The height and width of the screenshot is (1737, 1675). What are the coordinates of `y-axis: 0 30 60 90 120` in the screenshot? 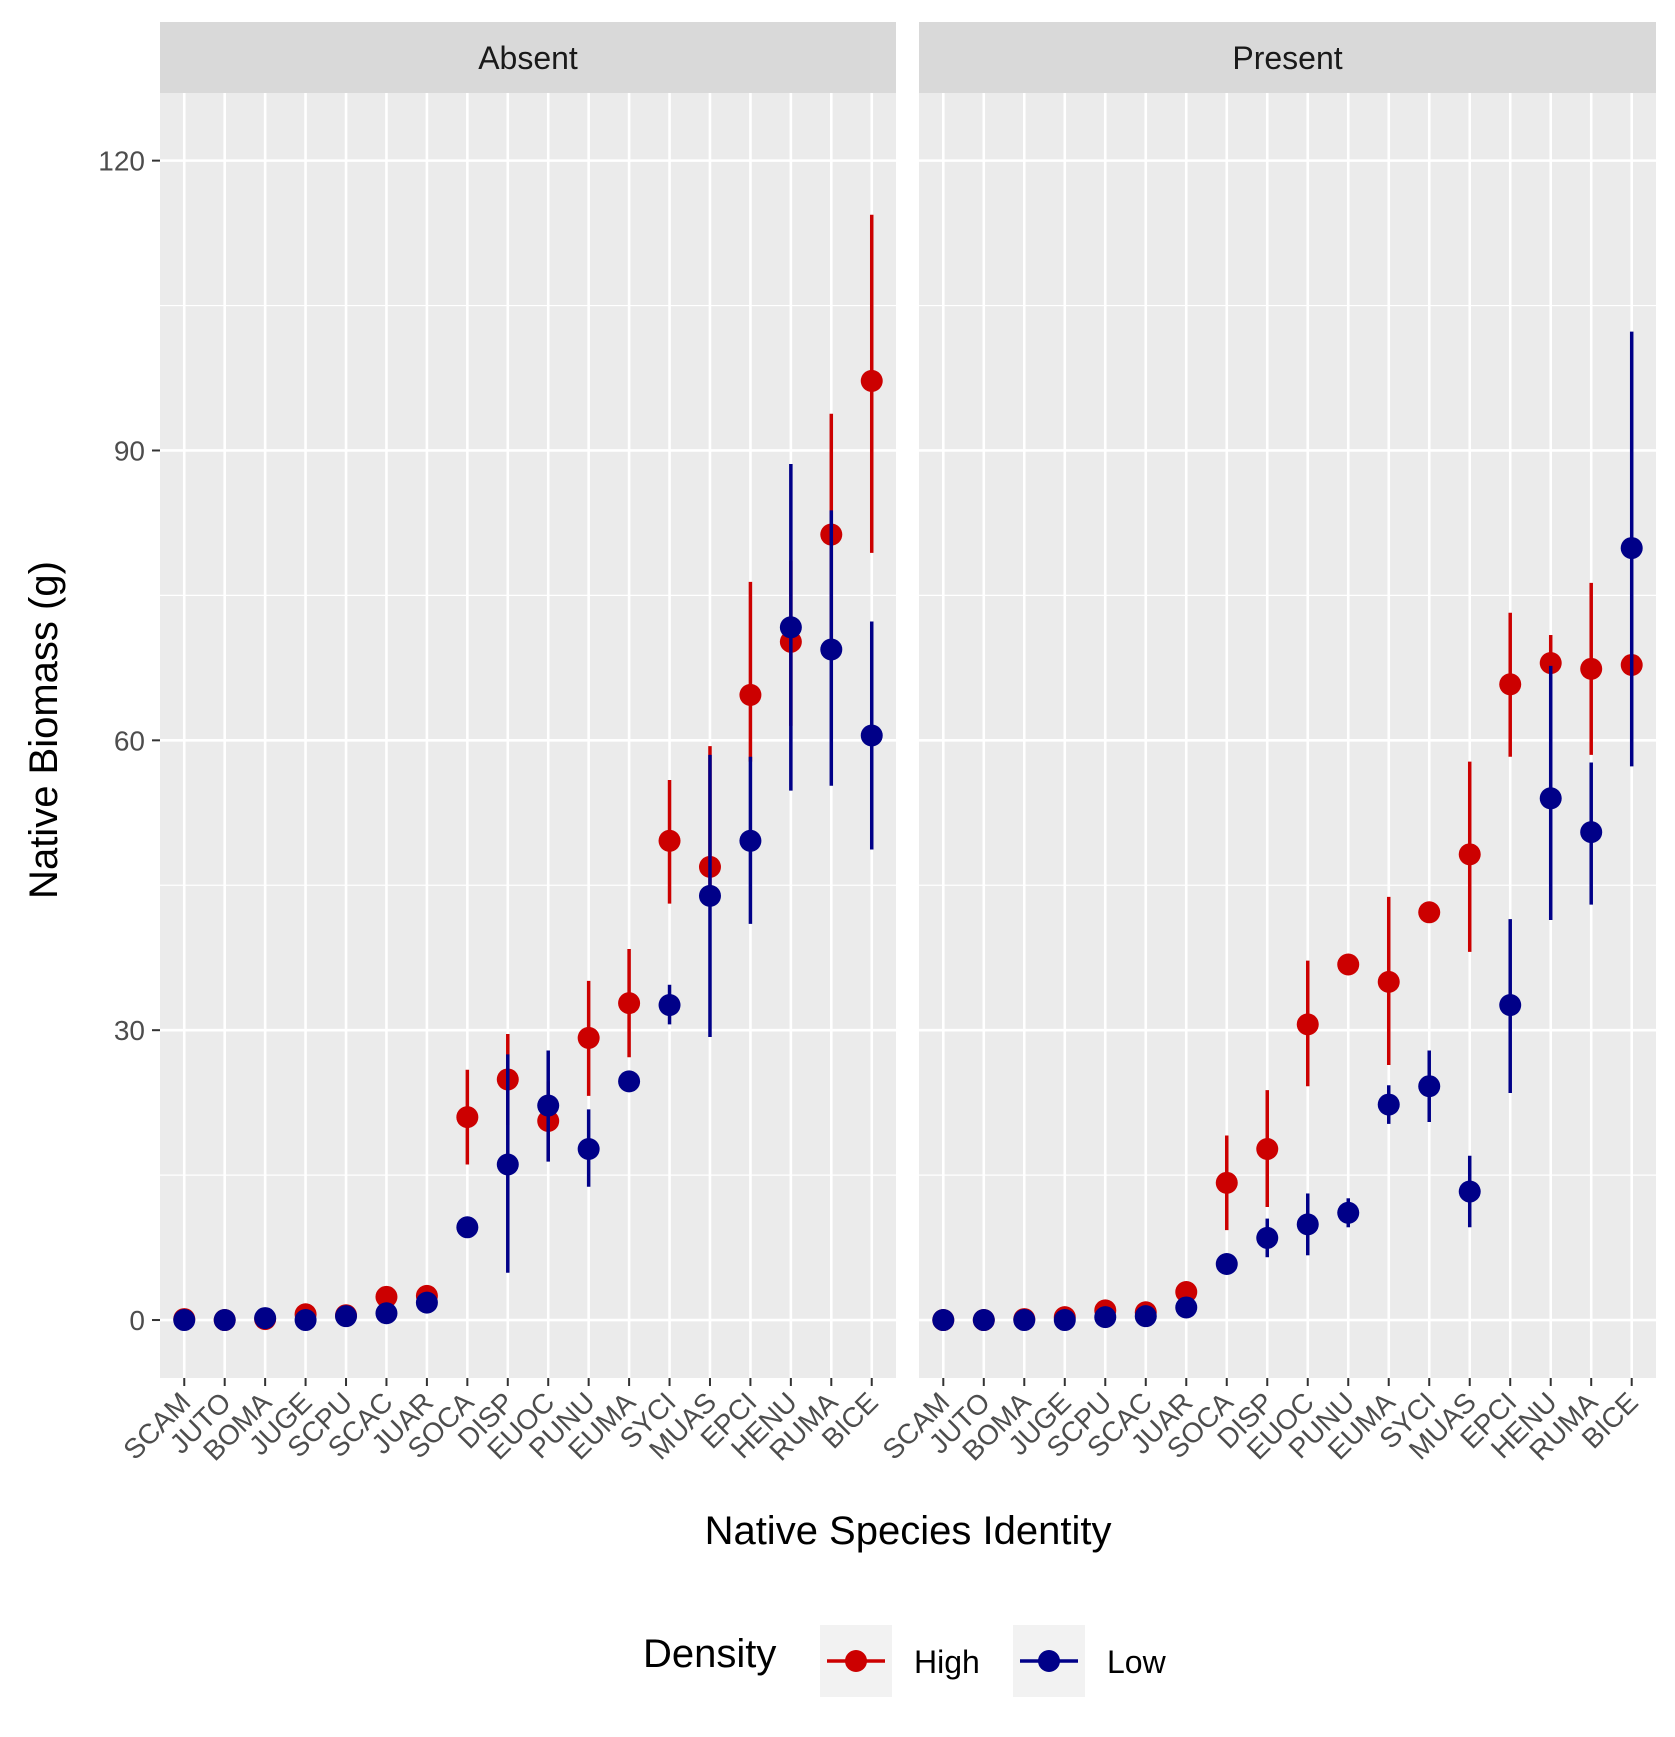 It's located at (129, 741).